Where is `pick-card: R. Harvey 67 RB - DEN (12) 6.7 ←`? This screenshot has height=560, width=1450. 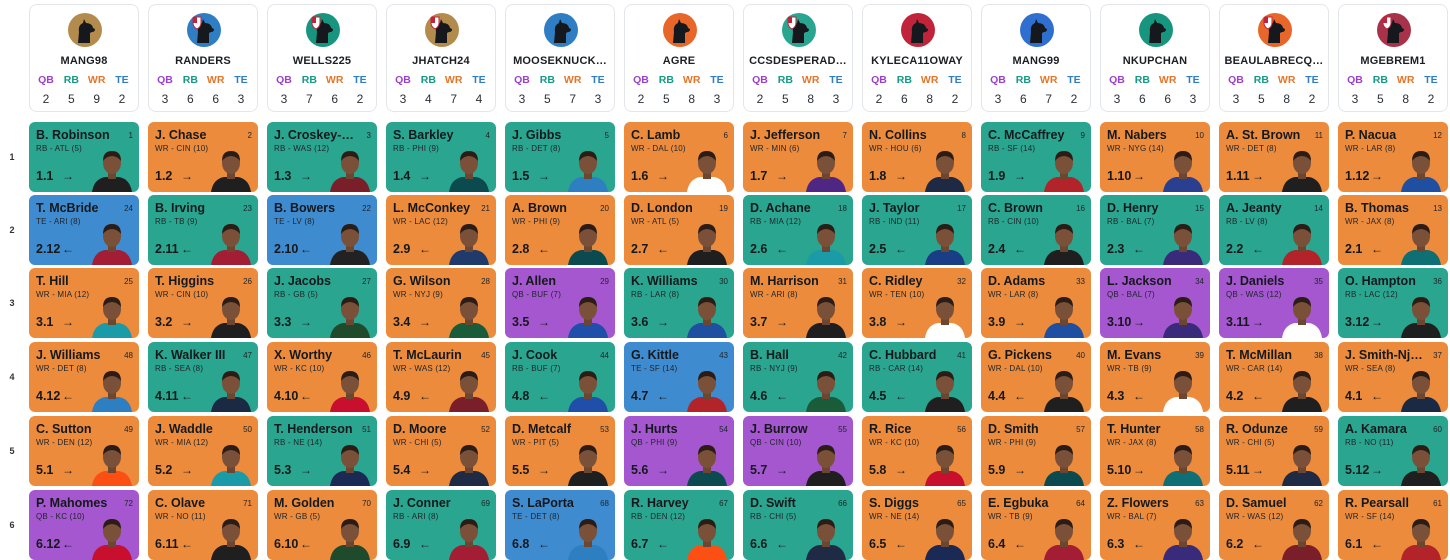
pick-card: R. Harvey 67 RB - DEN (12) 6.7 ← is located at coordinates (679, 525).